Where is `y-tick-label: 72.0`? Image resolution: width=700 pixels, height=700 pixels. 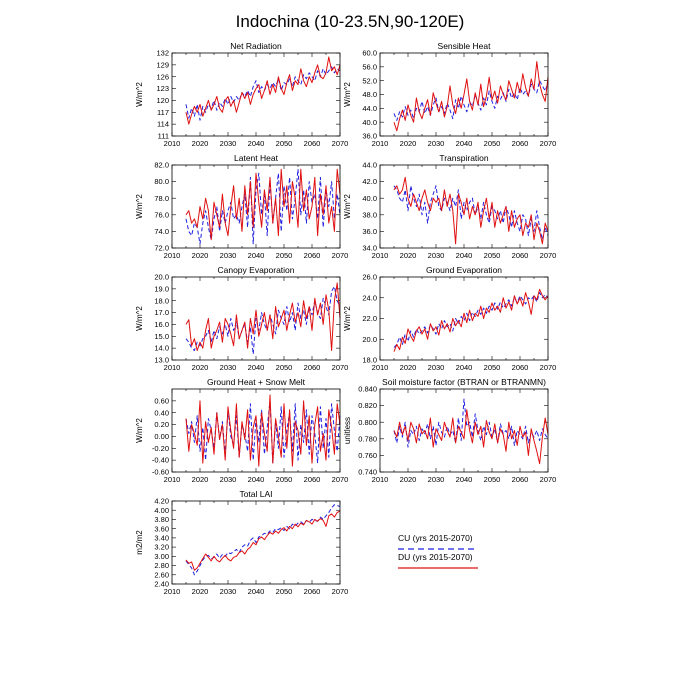
y-tick-label: 72.0 is located at coordinates (161, 248).